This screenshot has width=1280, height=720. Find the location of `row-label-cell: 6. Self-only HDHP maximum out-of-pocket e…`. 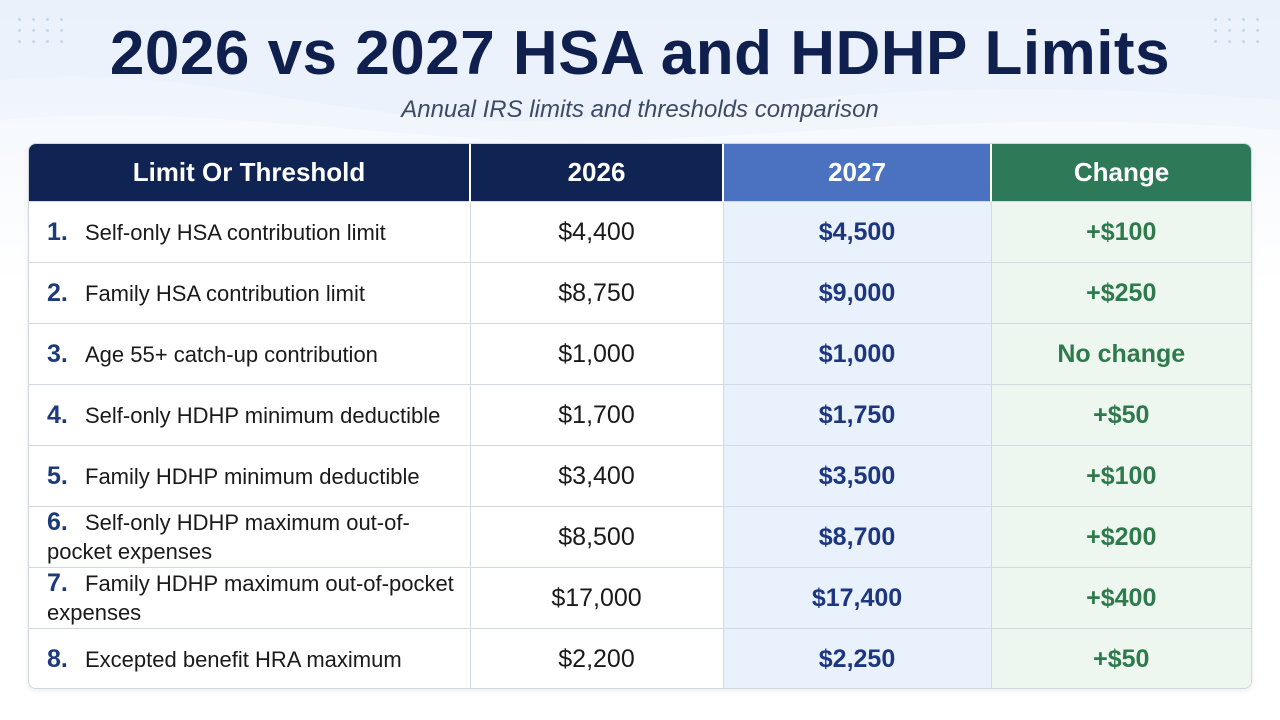

row-label-cell: 6. Self-only HDHP maximum out-of-pocket e… is located at coordinates (250, 537).